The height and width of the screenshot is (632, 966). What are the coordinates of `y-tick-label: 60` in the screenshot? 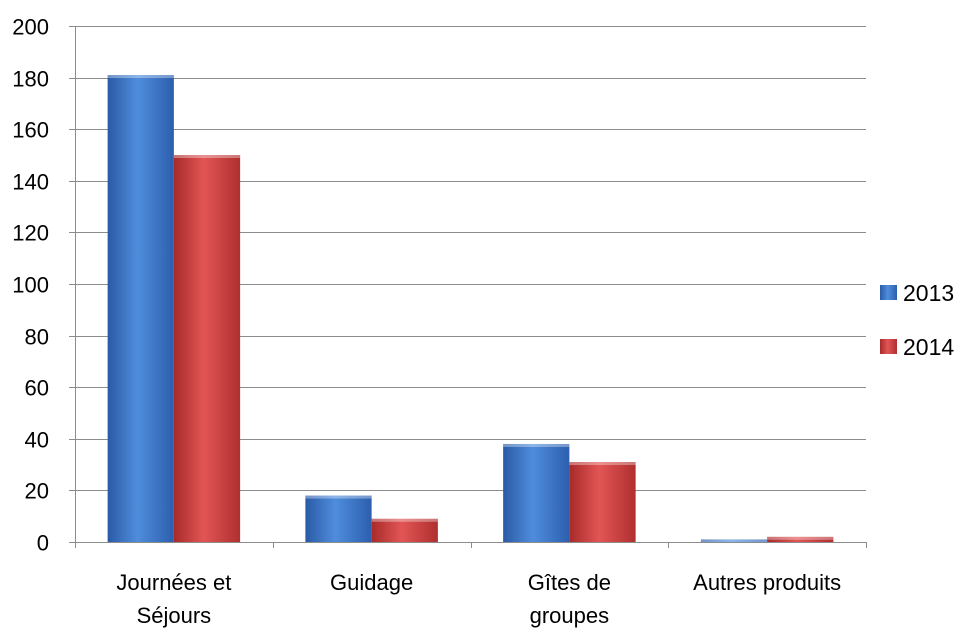 It's located at (37, 388).